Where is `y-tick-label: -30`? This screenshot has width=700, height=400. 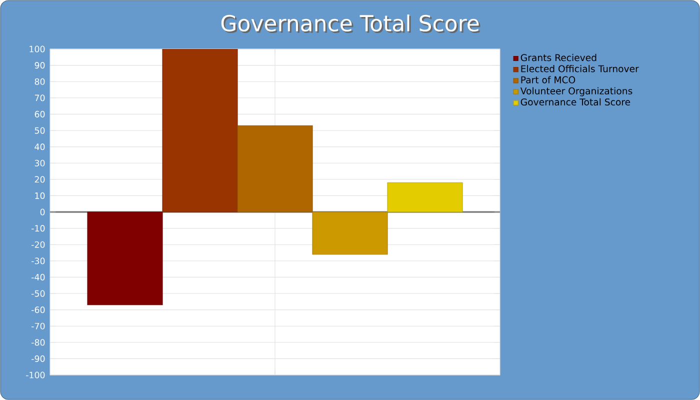
y-tick-label: -30 is located at coordinates (38, 261).